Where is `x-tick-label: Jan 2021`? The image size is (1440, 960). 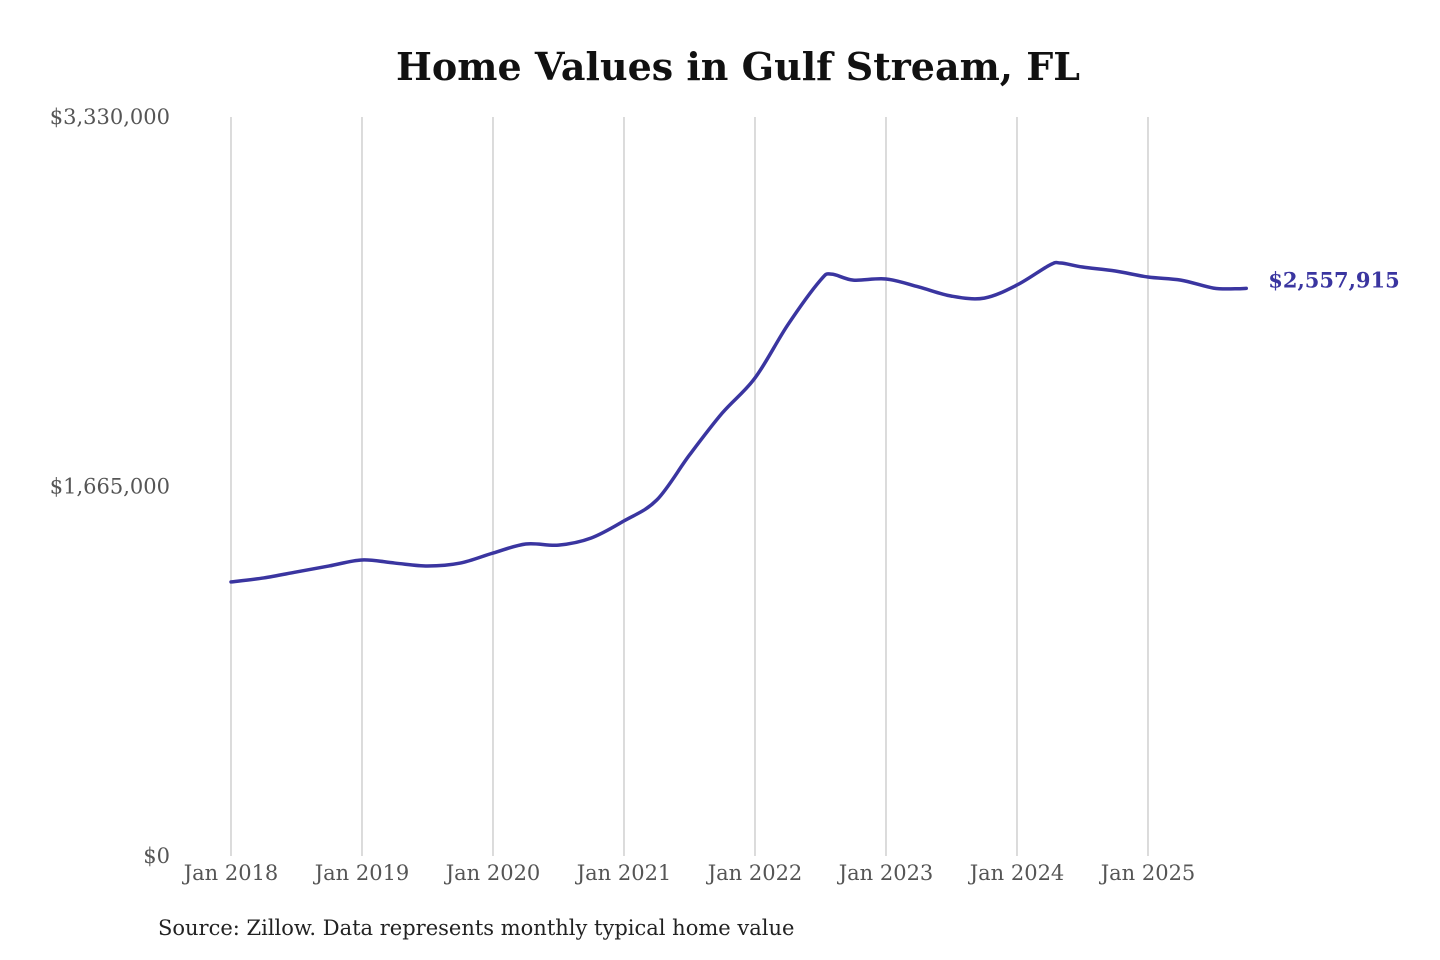 x-tick-label: Jan 2021 is located at coordinates (623, 873).